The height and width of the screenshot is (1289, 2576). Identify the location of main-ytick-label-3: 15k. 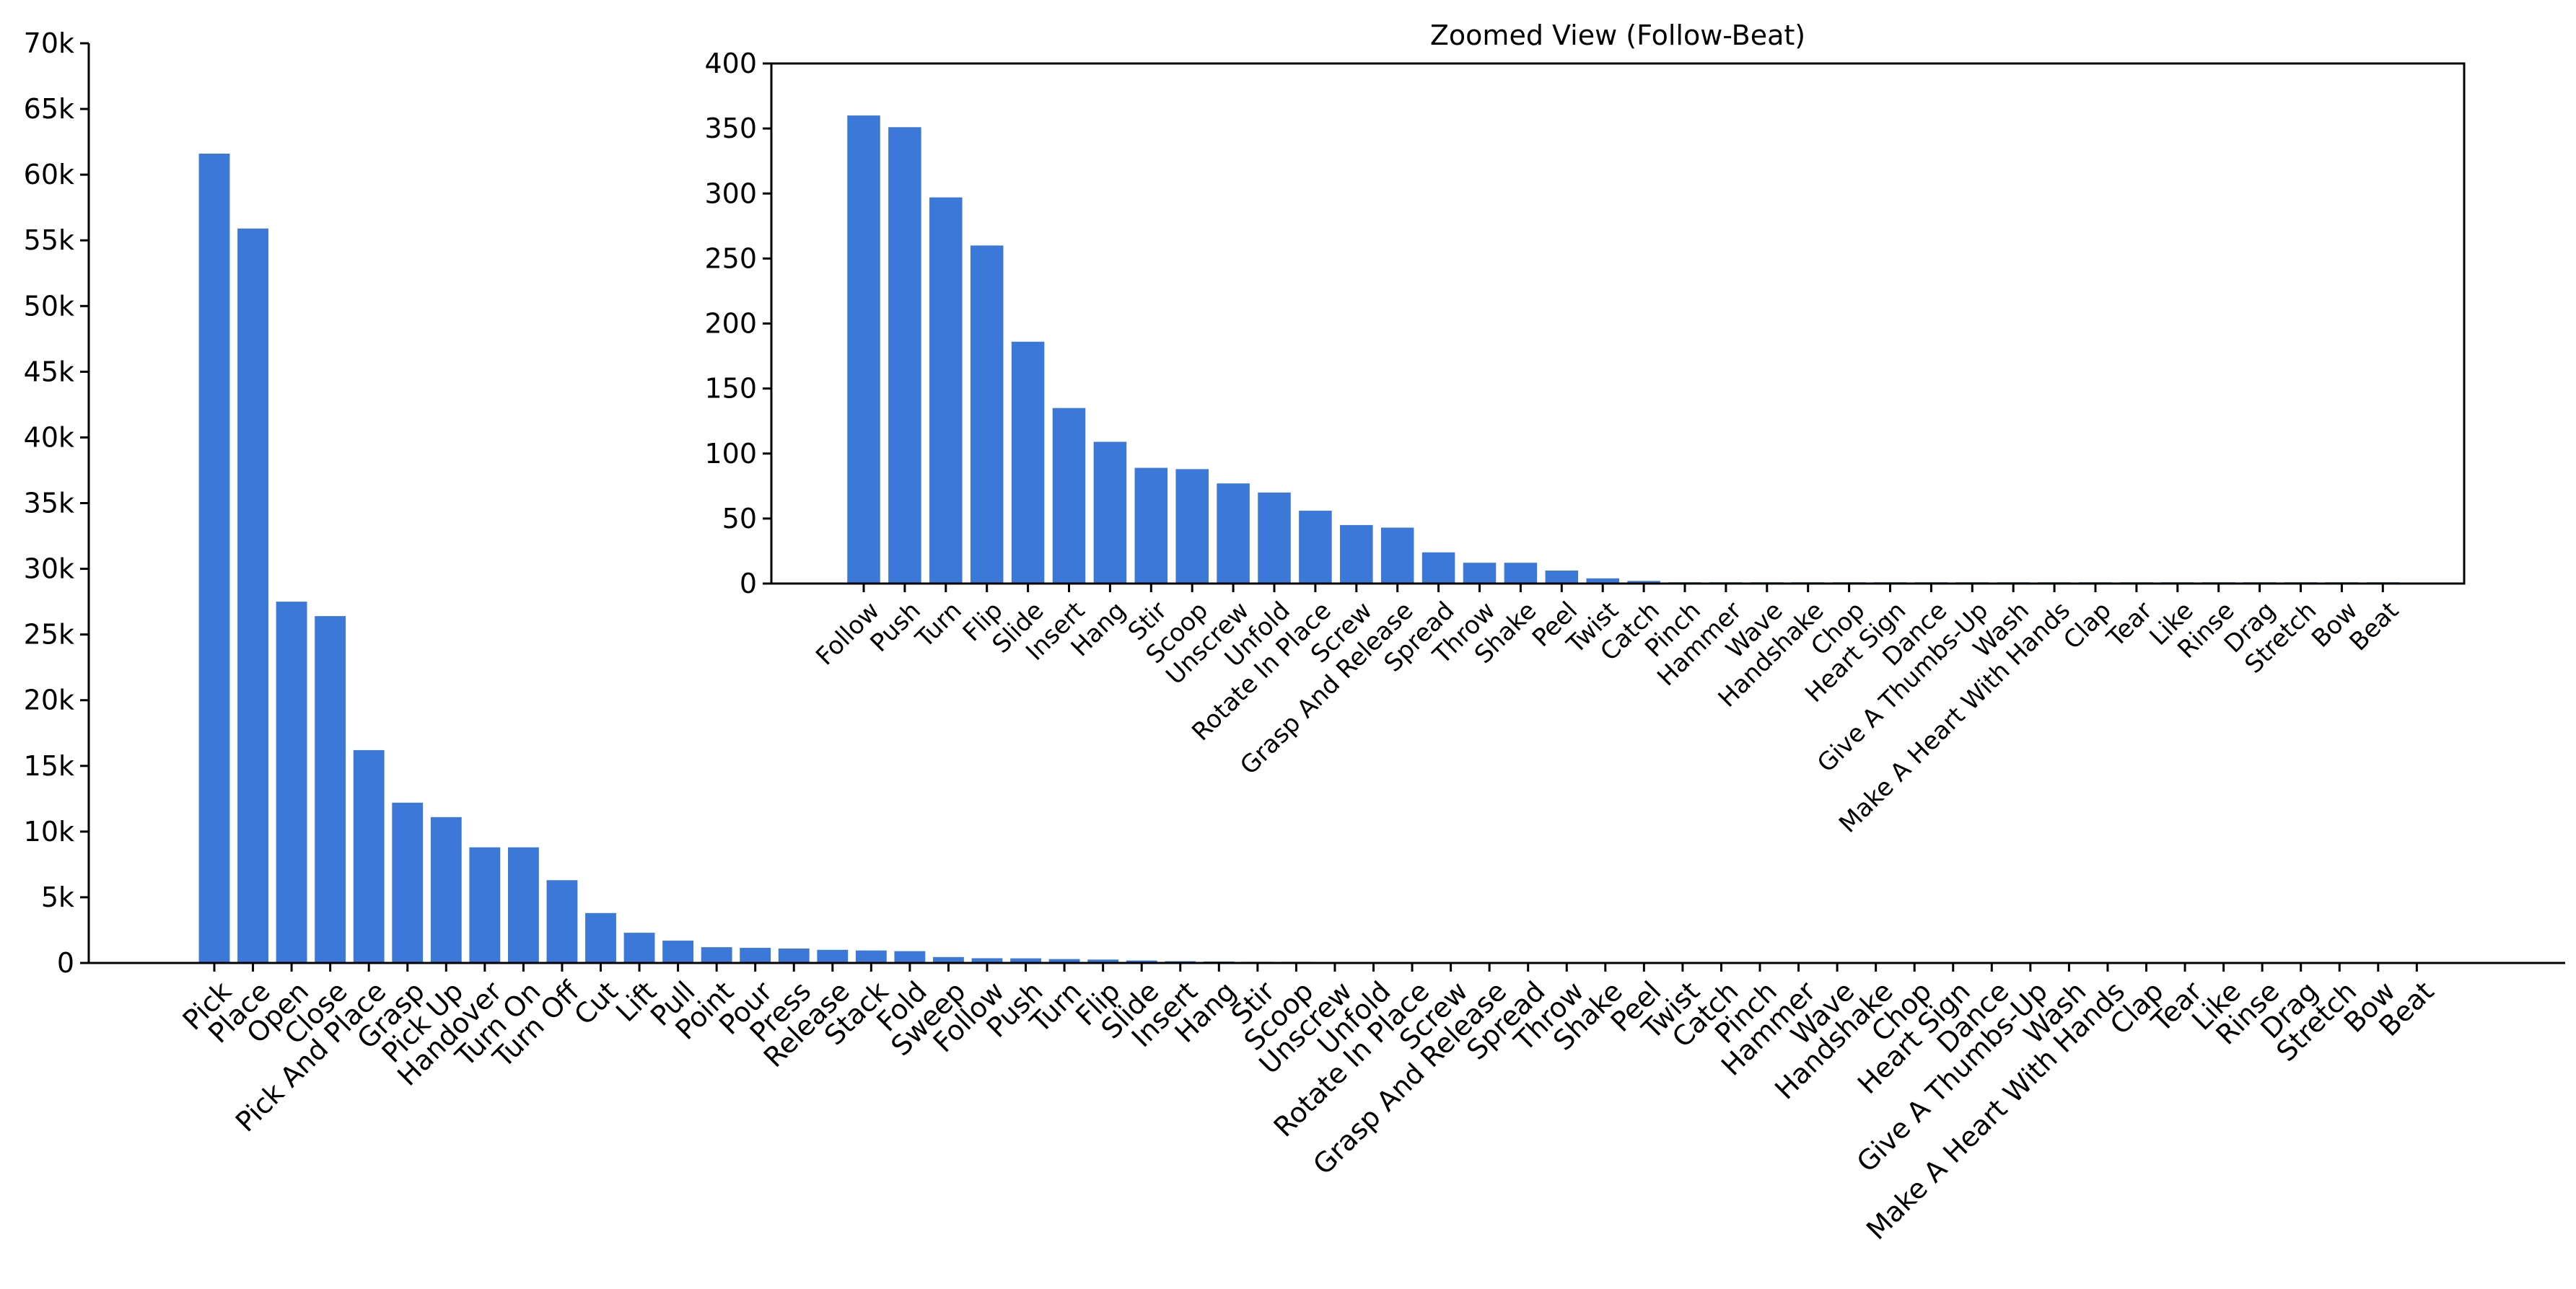
(49, 766).